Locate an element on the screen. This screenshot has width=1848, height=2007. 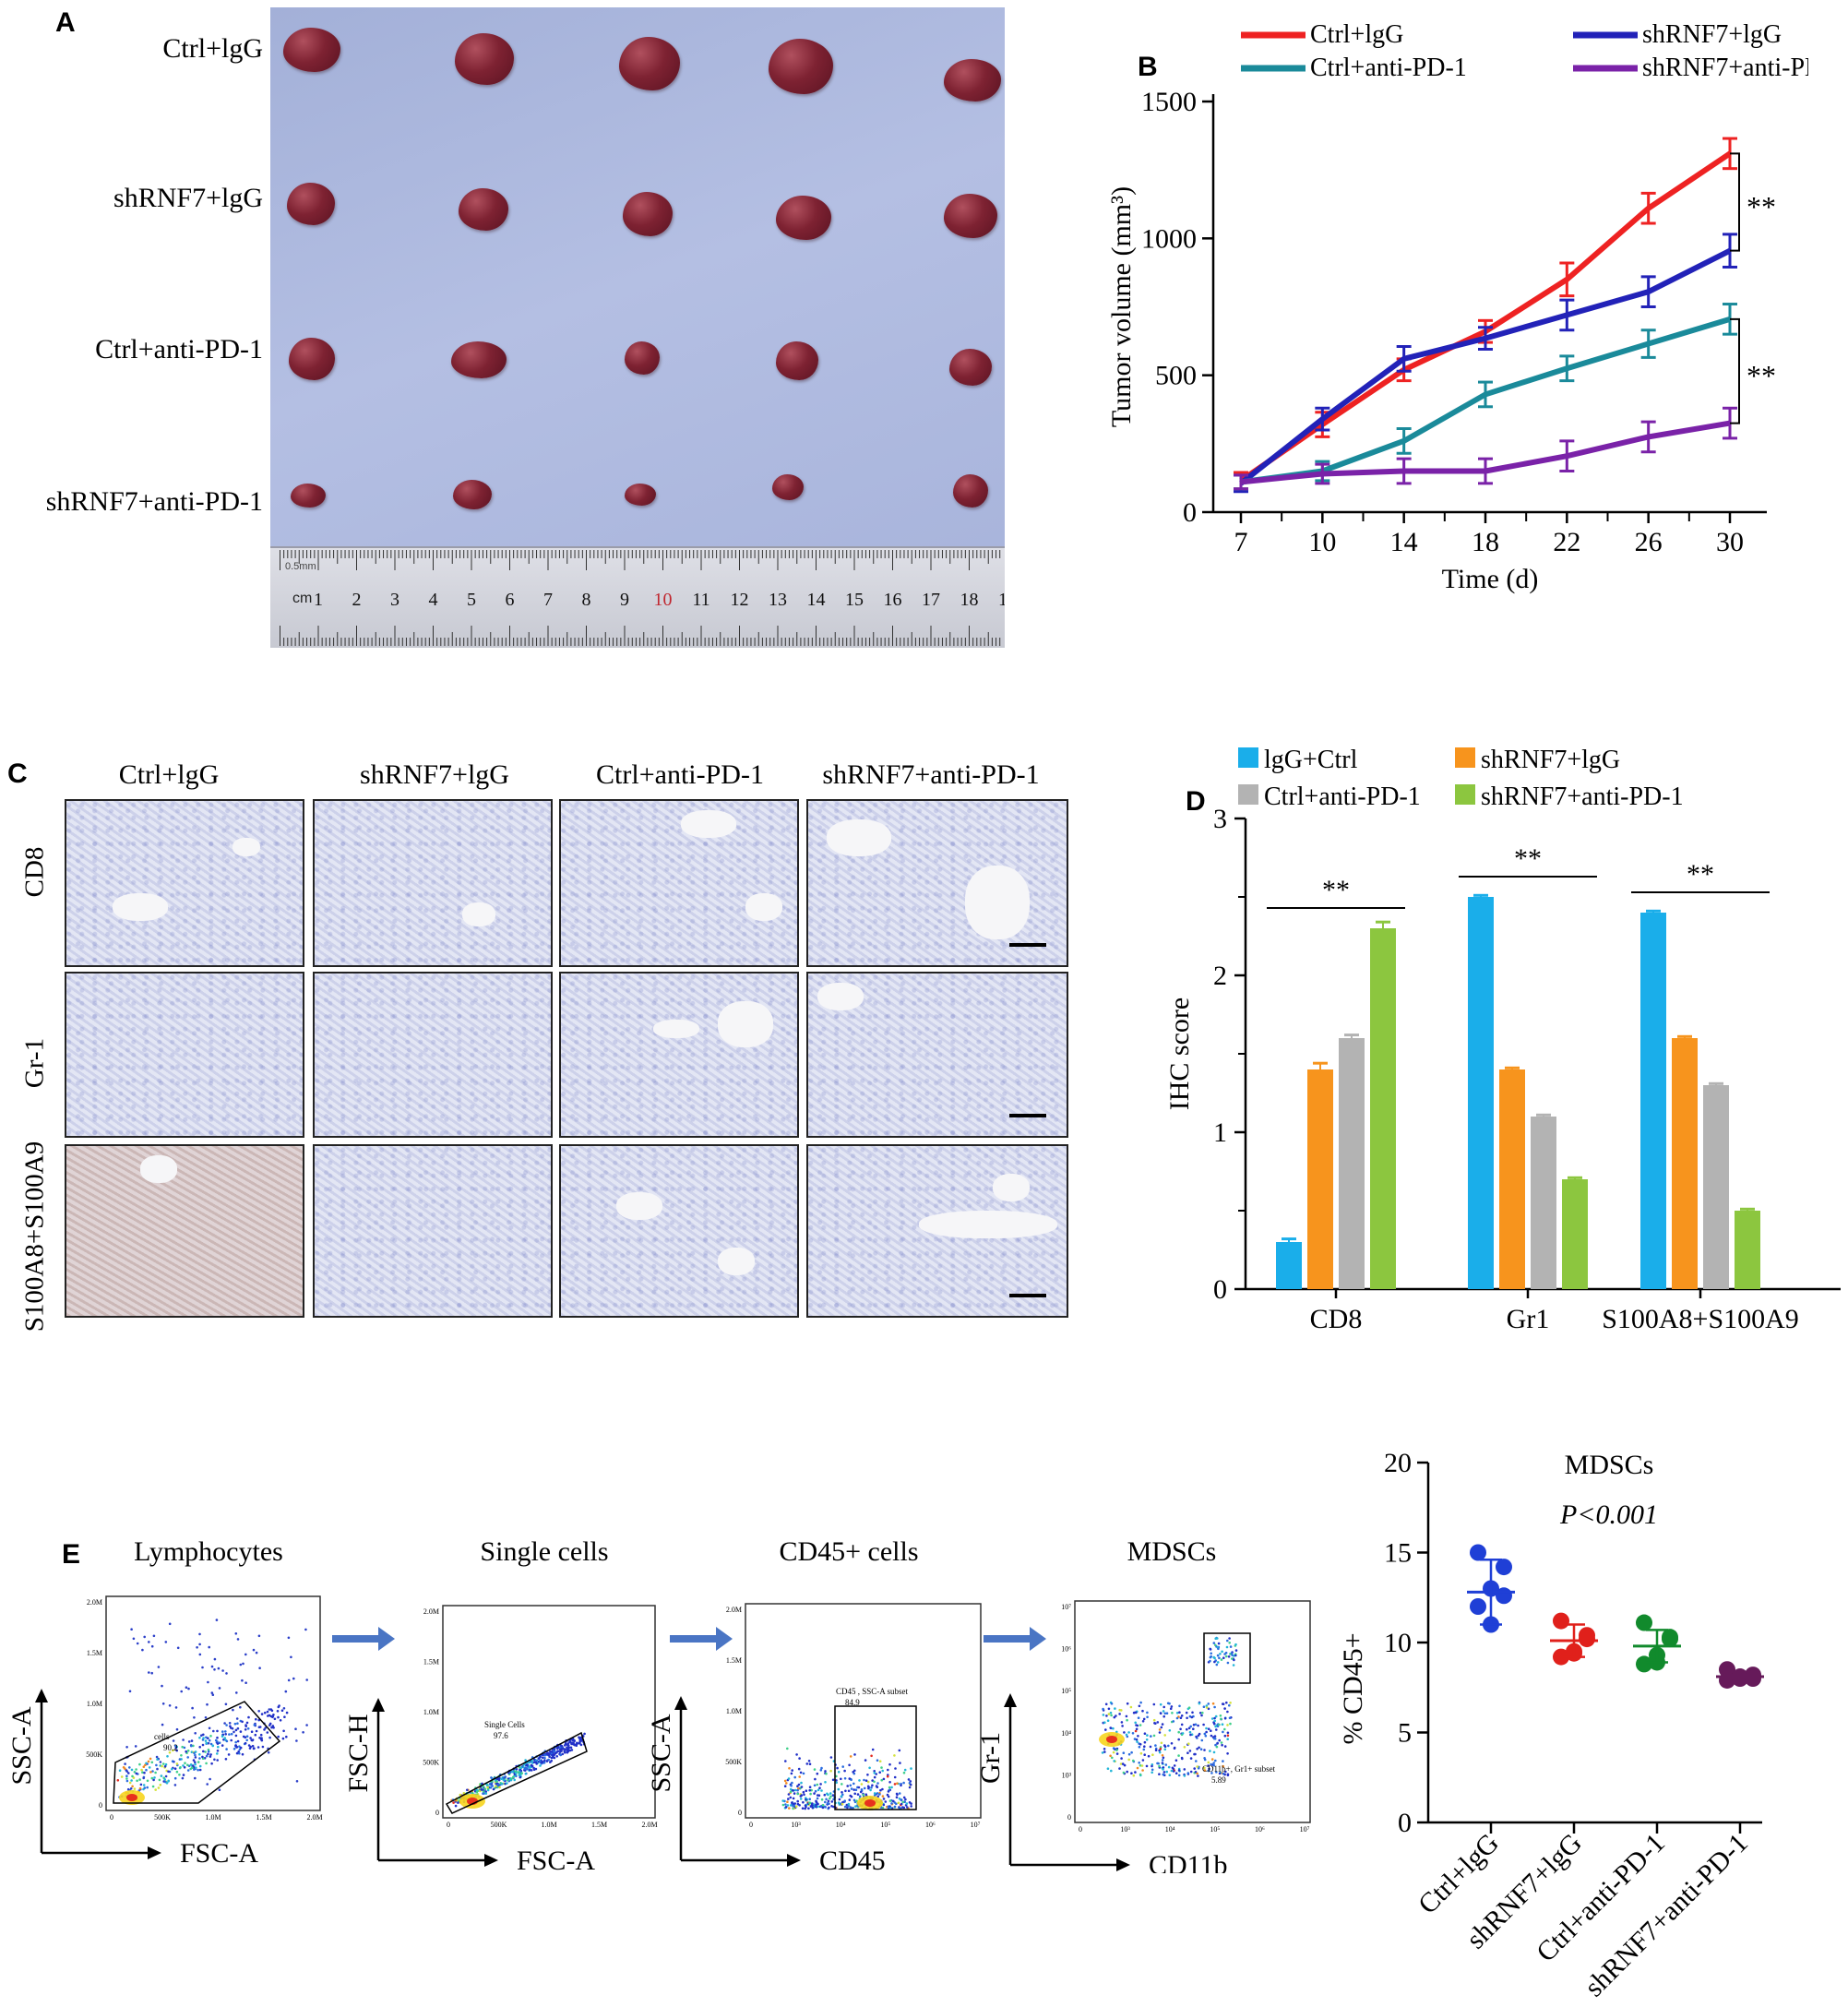
legend-label: Ctrl+lgG is located at coordinates (1356, 34).